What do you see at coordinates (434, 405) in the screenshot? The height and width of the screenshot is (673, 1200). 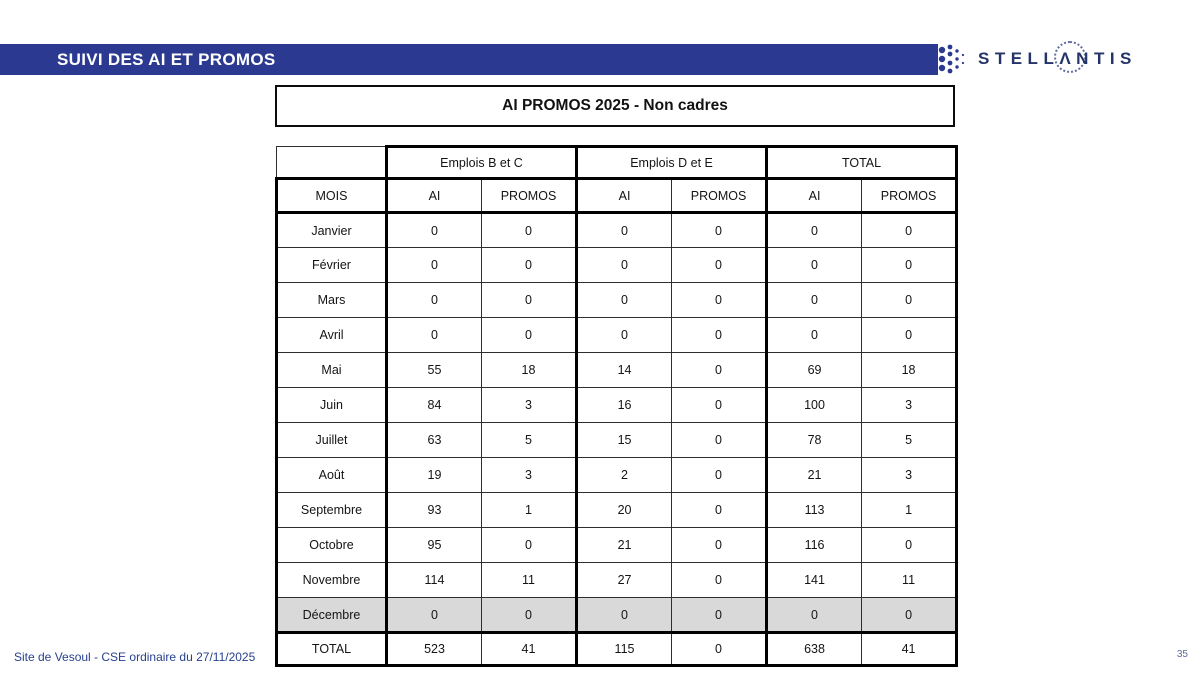 I see `cell-value: 84` at bounding box center [434, 405].